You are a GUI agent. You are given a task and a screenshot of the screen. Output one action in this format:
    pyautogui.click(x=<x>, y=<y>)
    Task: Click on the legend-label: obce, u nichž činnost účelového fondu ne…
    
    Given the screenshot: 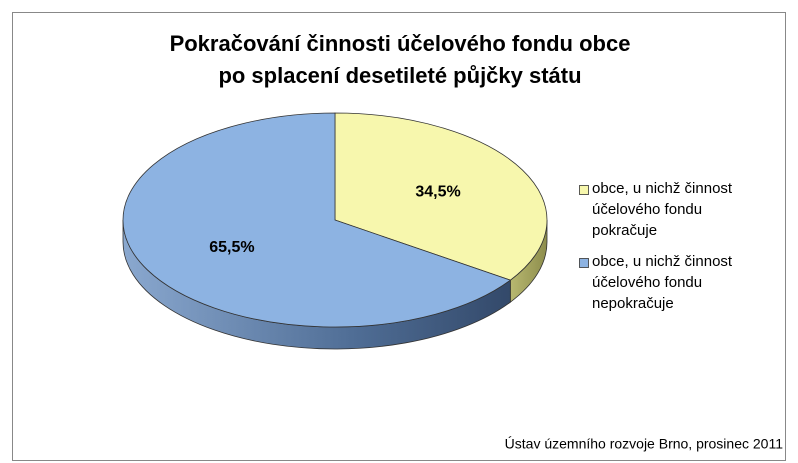 What is the action you would take?
    pyautogui.click(x=662, y=282)
    